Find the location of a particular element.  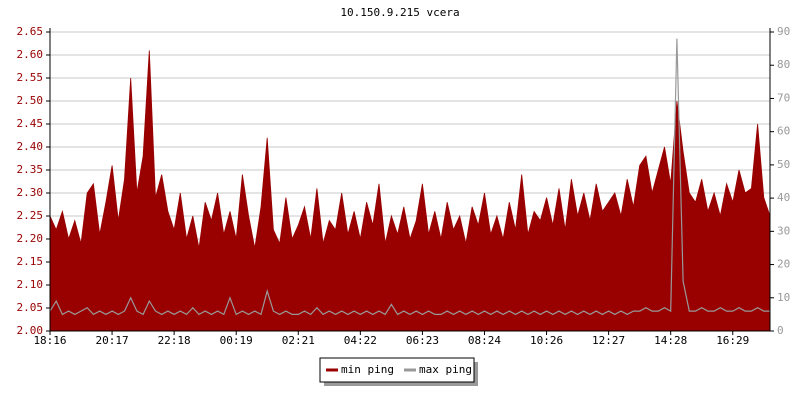

y2-tick-label: 0 is located at coordinates (780, 330).